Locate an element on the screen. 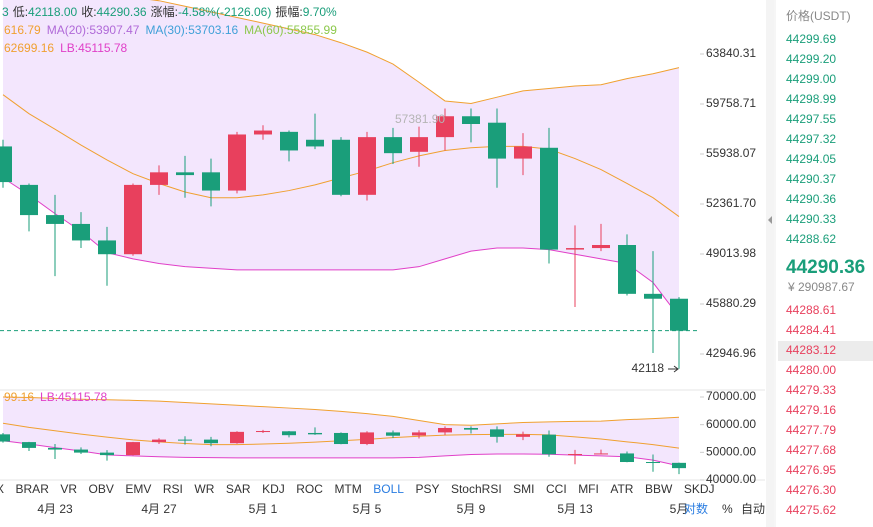 This screenshot has width=873, height=527. indicator-tab: EMV is located at coordinates (138, 489).